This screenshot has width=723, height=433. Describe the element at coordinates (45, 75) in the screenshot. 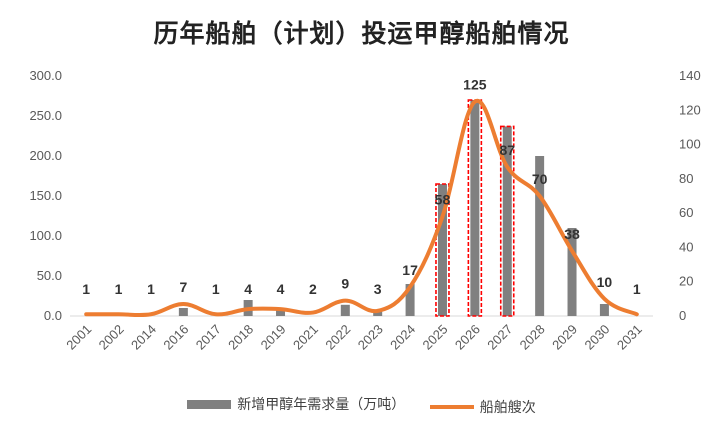

I see `y-left-tick-label: 300.0` at that location.